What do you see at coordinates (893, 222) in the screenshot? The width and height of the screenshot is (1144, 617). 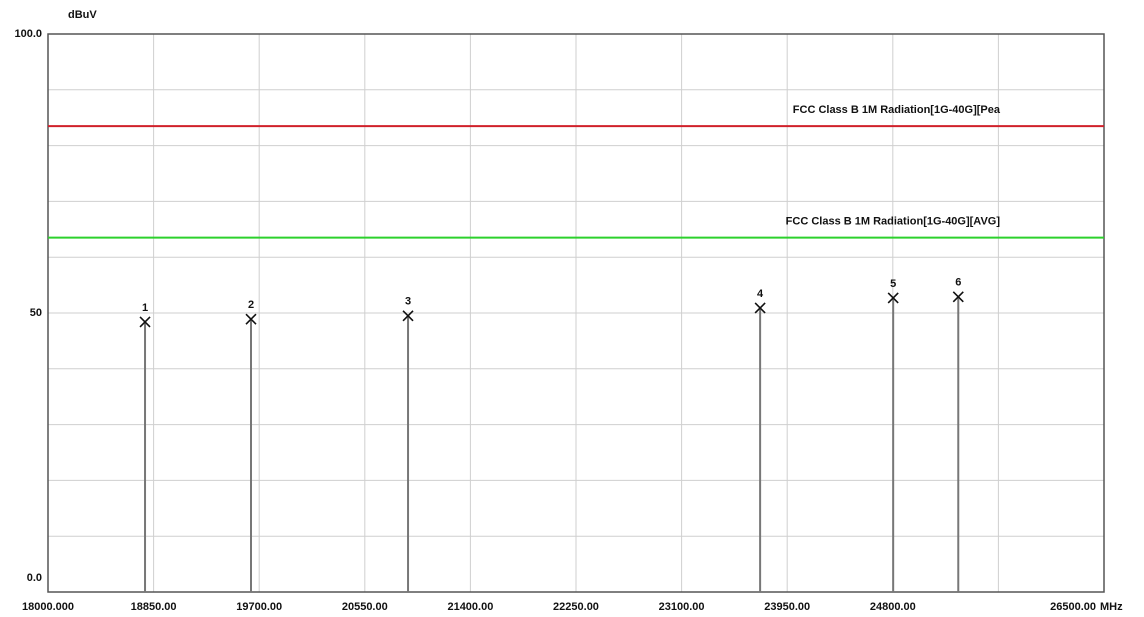 I see `limit-label: FCC Class B 1M Radiation[1G-40G][AVG]` at bounding box center [893, 222].